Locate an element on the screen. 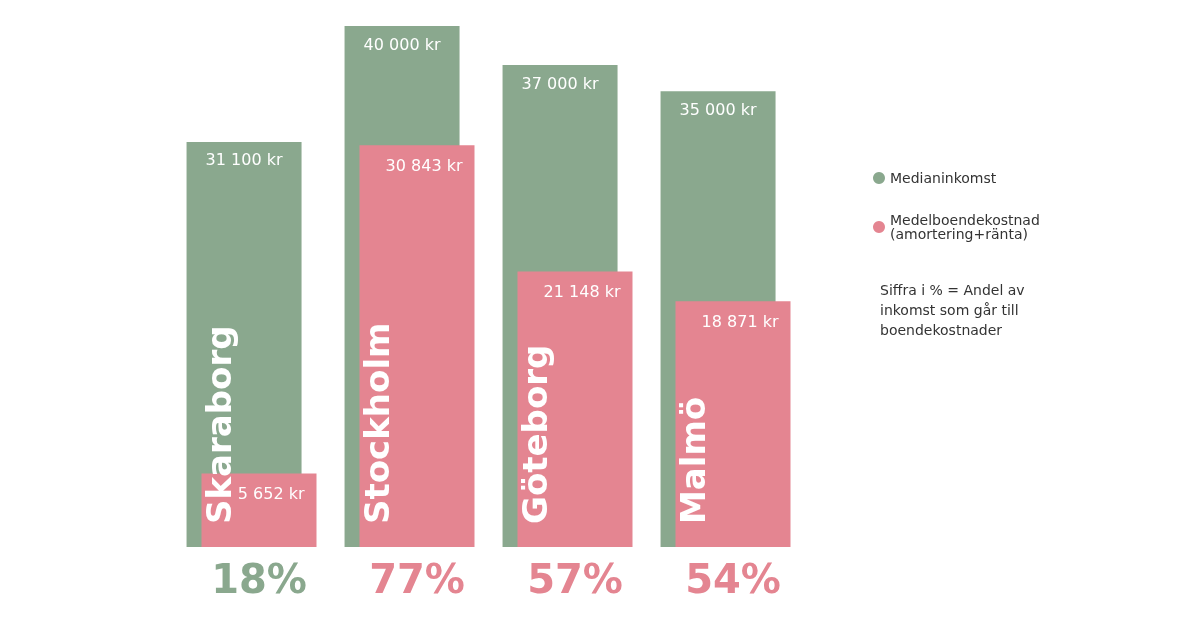 The image size is (1200, 620). legend-label: Medelboendekostnad (amortering+ränta) is located at coordinates (965, 227).